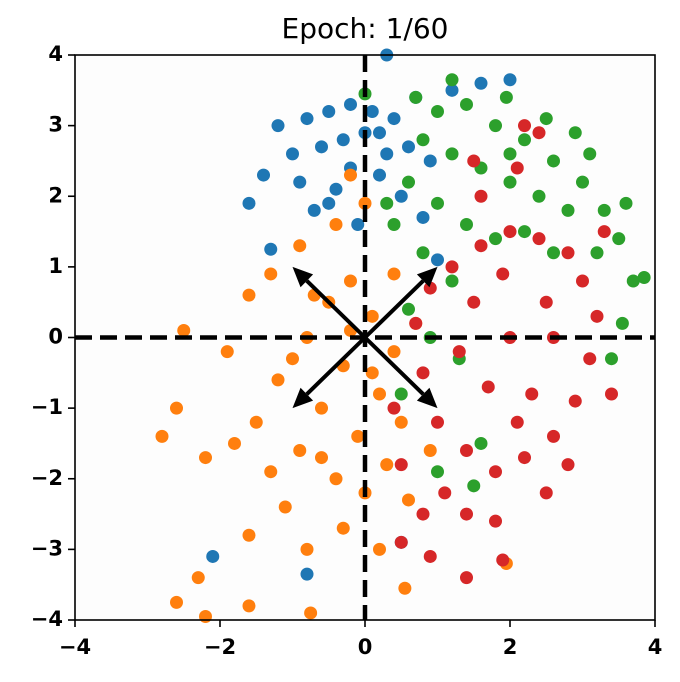 The width and height of the screenshot is (680, 682). What do you see at coordinates (510, 647) in the screenshot?
I see `x-tick-label: 2` at bounding box center [510, 647].